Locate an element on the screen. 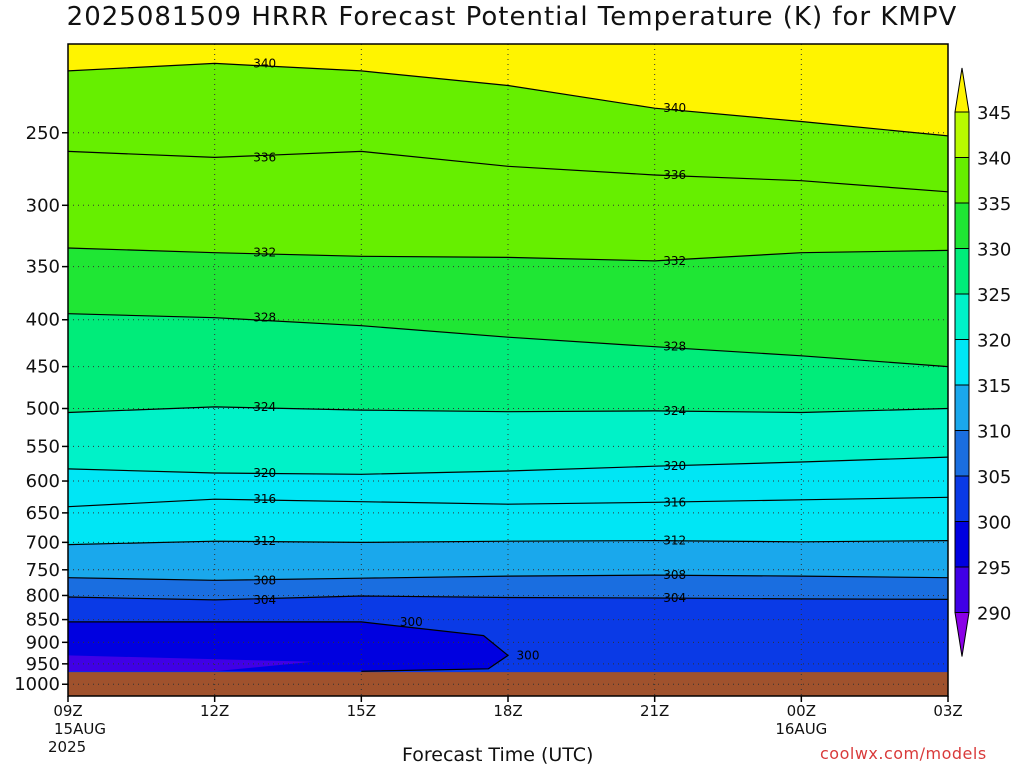 The height and width of the screenshot is (768, 1024). x-tick-label-18Z: 18Z is located at coordinates (507, 711).